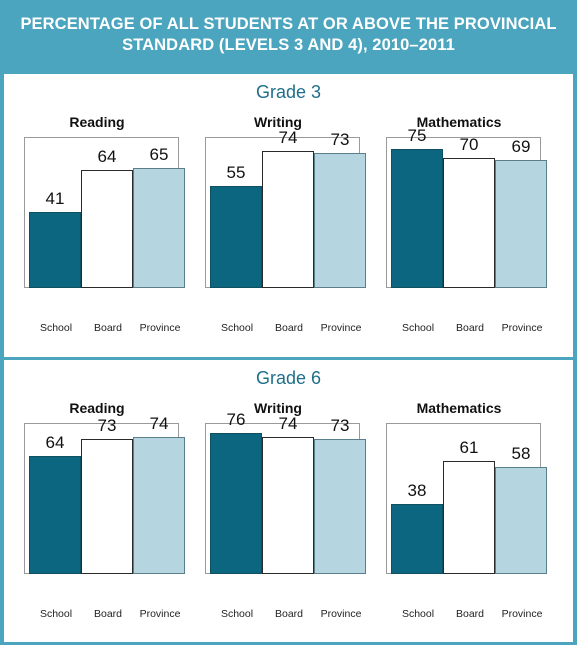 This screenshot has height=645, width=577. What do you see at coordinates (236, 419) in the screenshot?
I see `data-label: 76` at bounding box center [236, 419].